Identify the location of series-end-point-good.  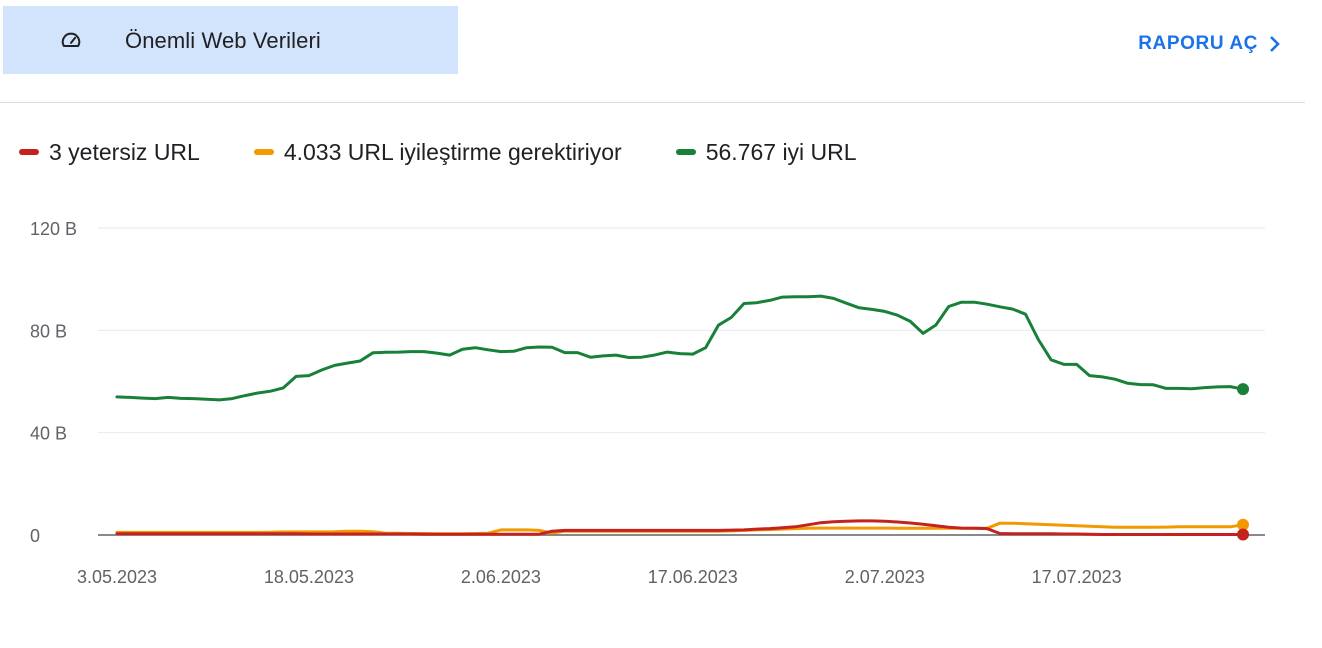
(1243, 389).